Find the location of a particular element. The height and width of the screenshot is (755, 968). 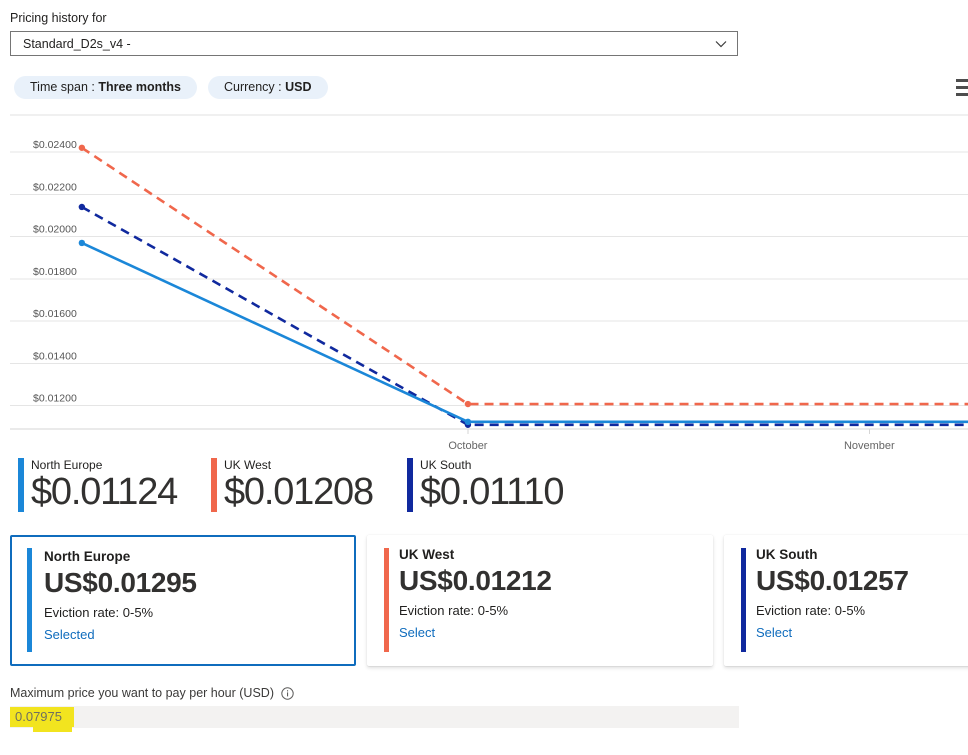

currency-value: USD is located at coordinates (298, 87).